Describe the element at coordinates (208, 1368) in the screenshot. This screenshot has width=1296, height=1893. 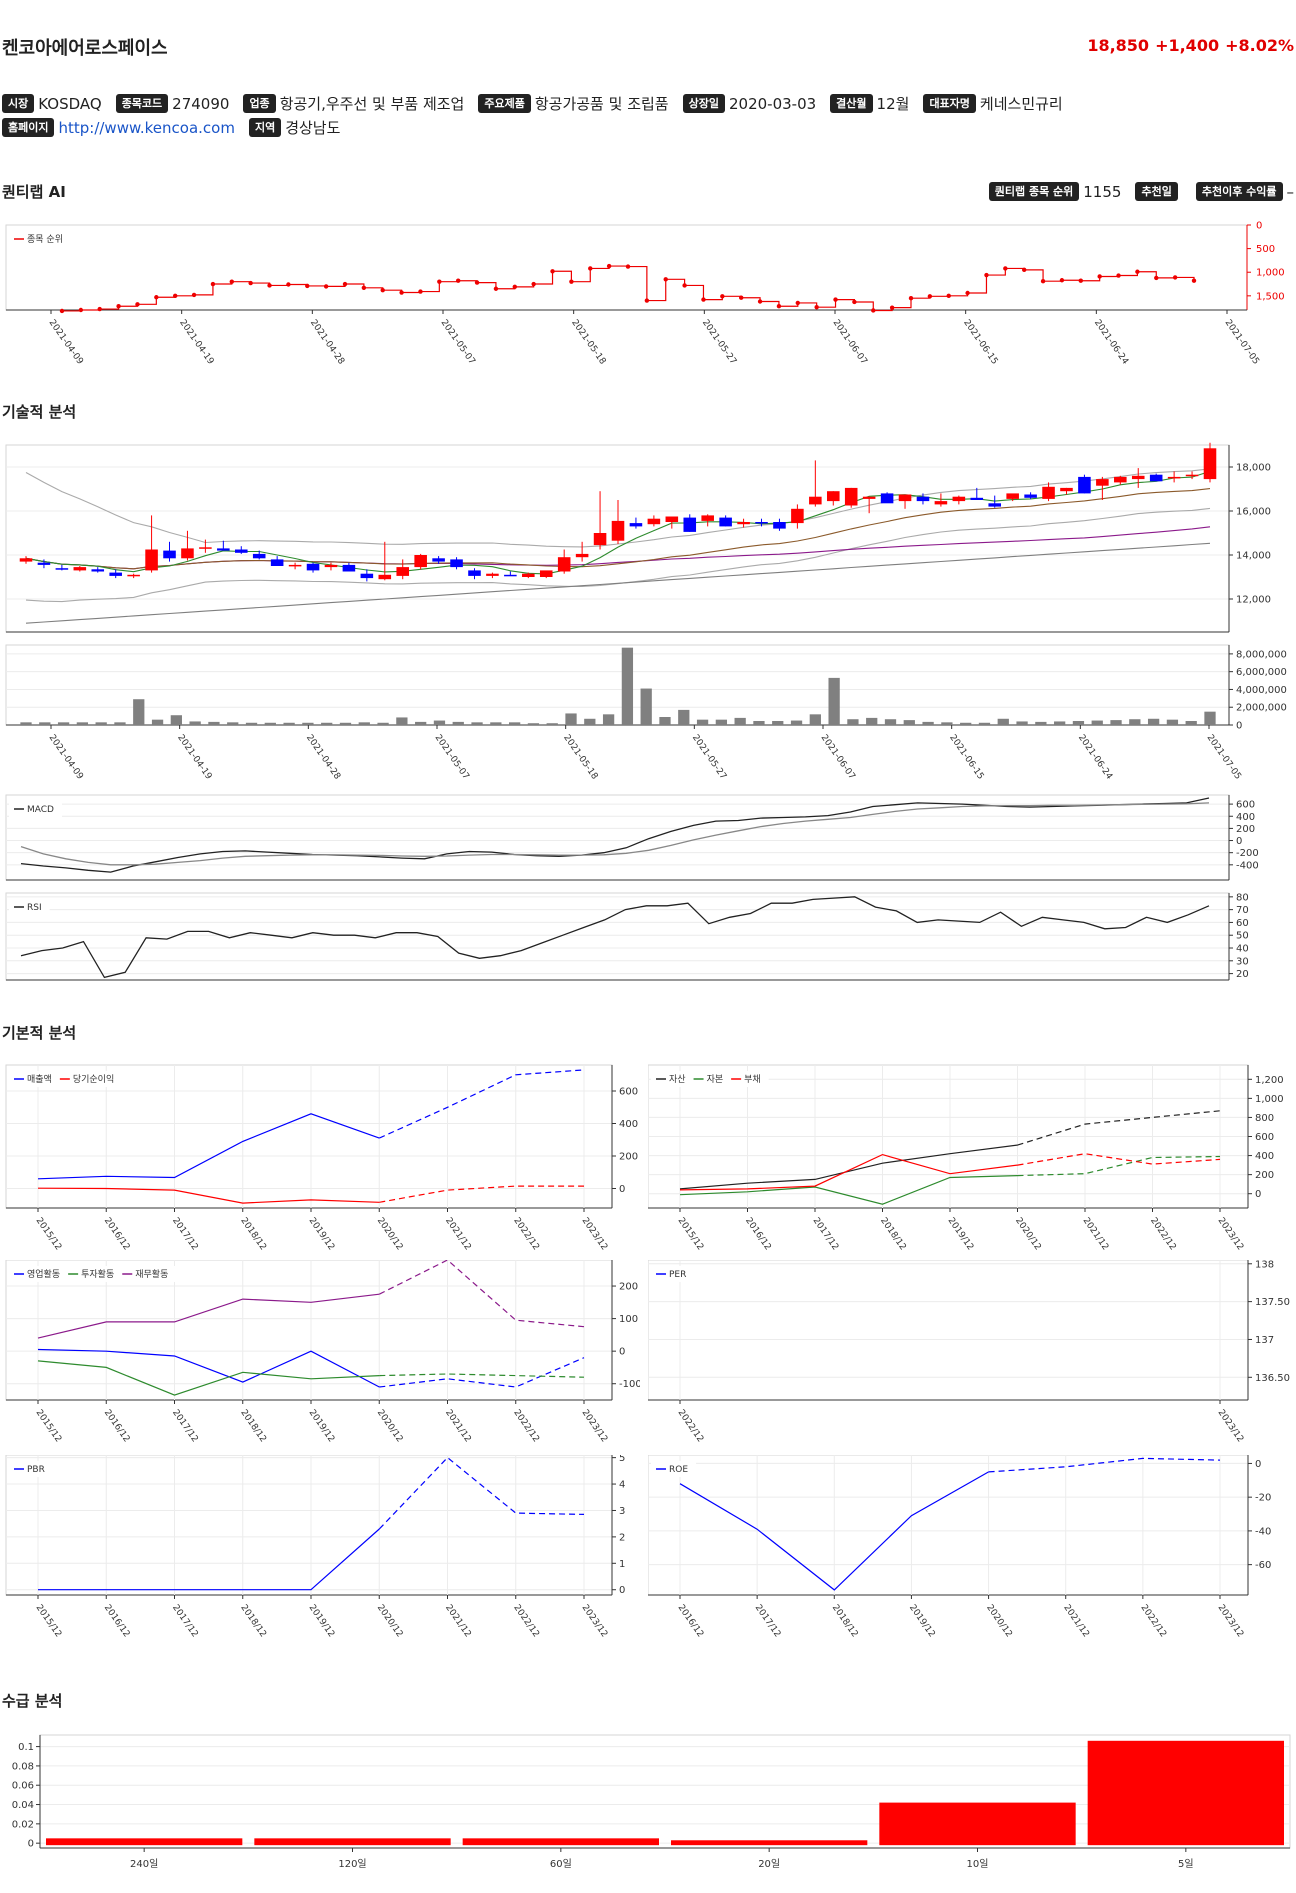
I see `cashflow-series-line` at that location.